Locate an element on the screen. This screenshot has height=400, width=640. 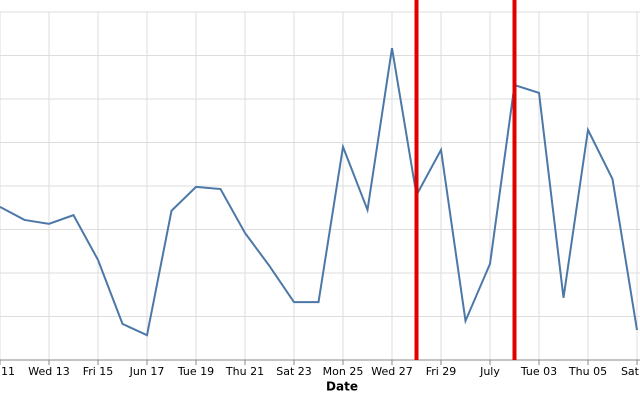
x-tick-label: Fri 15 is located at coordinates (98, 371).